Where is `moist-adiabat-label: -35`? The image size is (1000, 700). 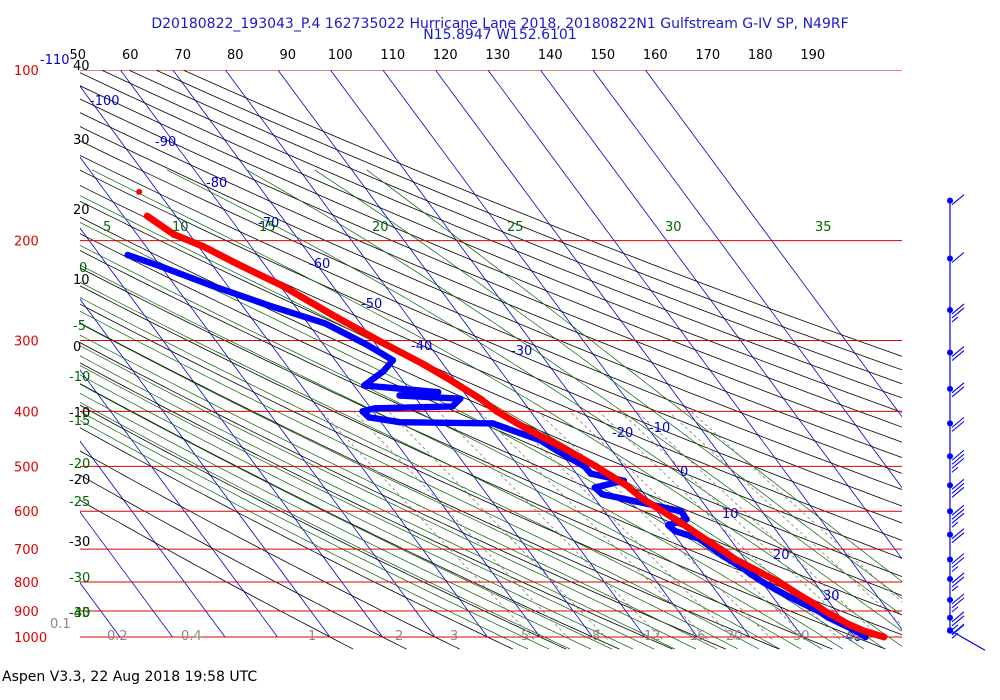
moist-adiabat-label: -35 is located at coordinates (79, 613).